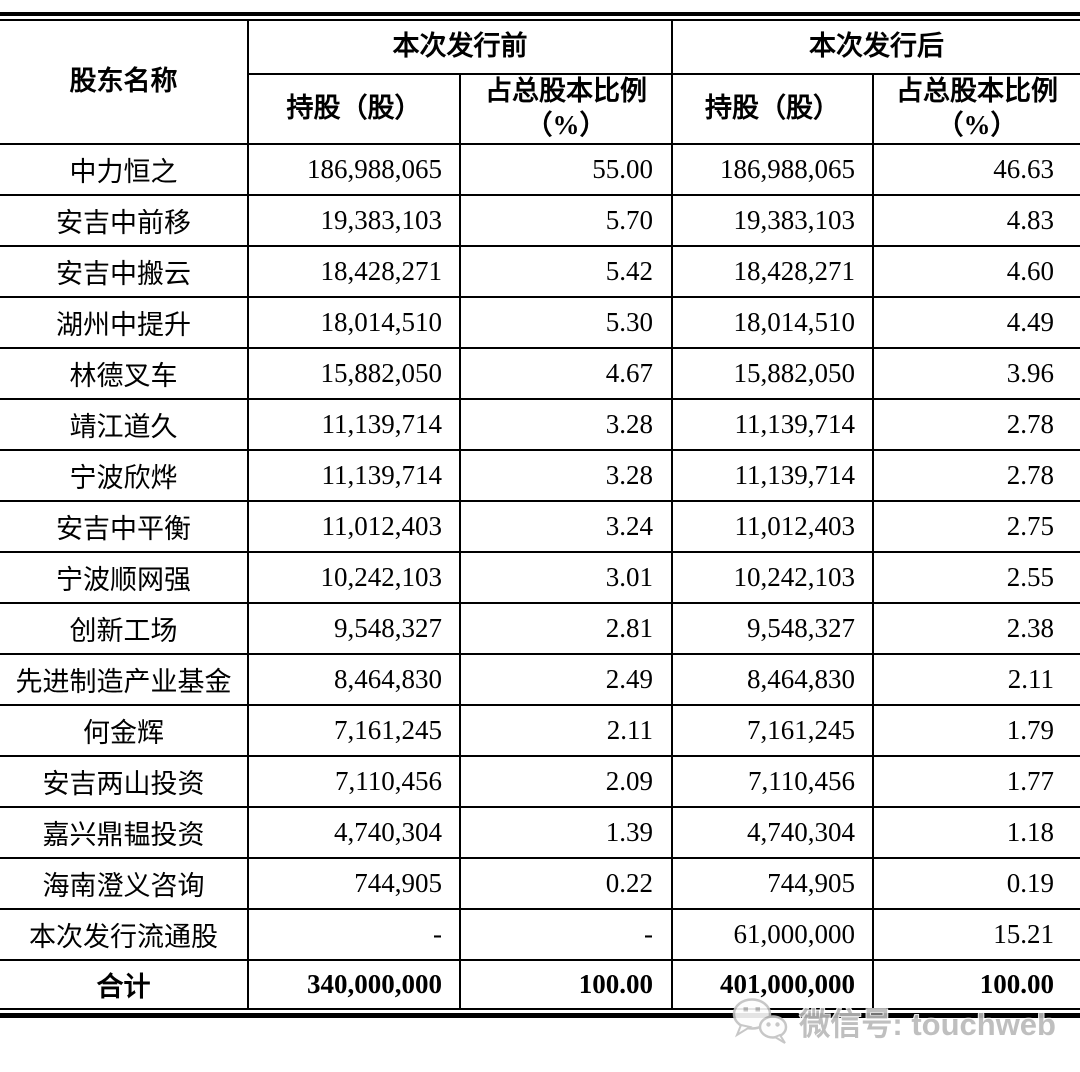 This screenshot has width=1080, height=1072. What do you see at coordinates (566, 323) in the screenshot?
I see `cell-pct-before: 5.30` at bounding box center [566, 323].